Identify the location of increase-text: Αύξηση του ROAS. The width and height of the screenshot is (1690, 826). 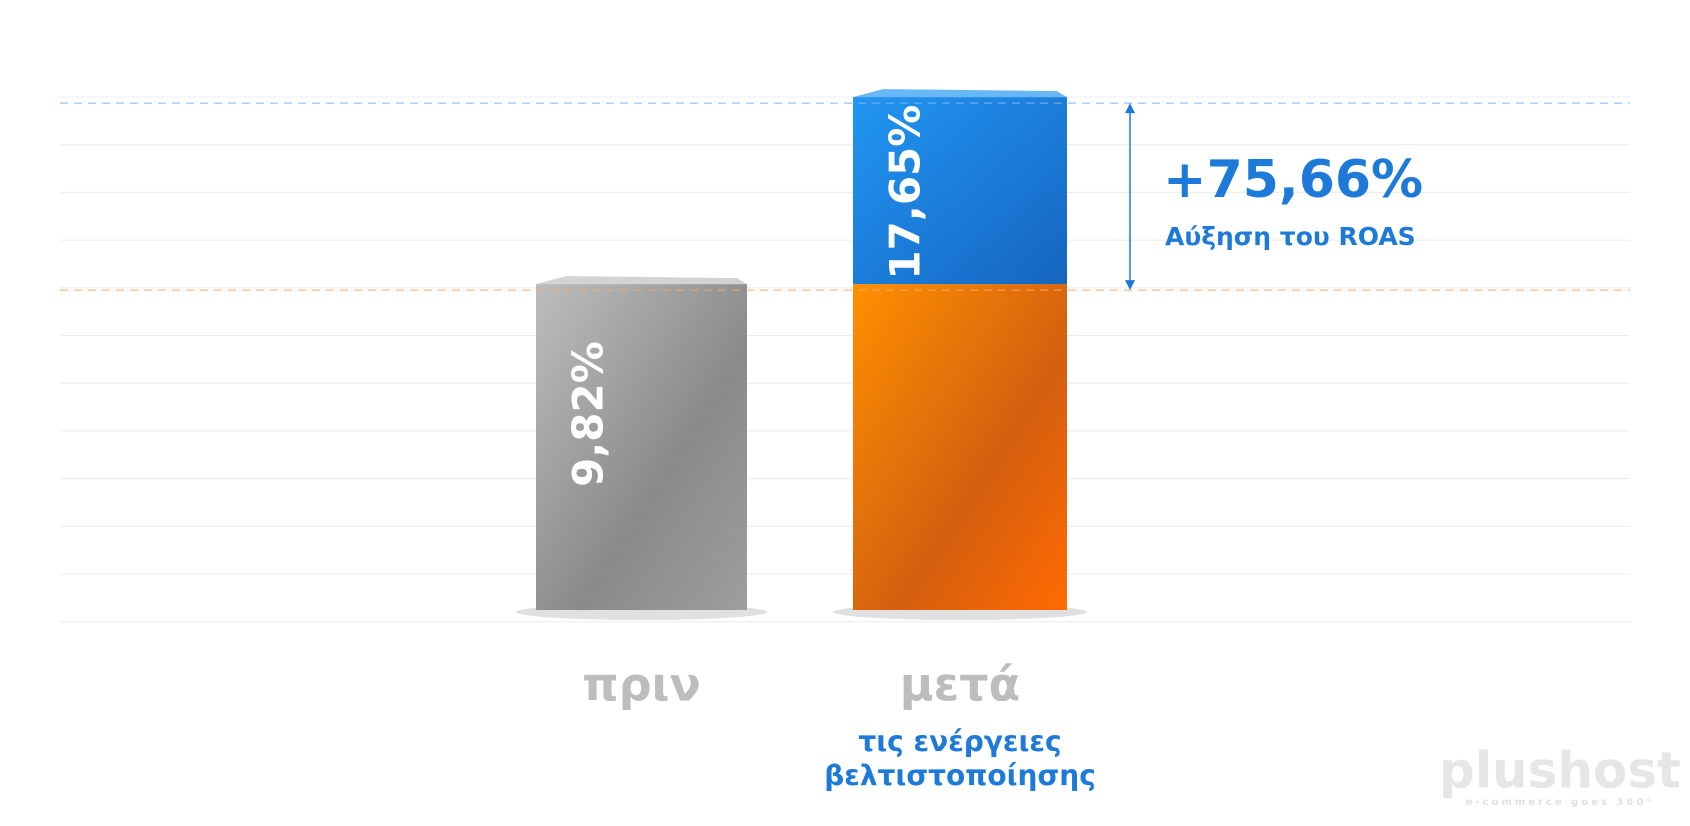
(1290, 236).